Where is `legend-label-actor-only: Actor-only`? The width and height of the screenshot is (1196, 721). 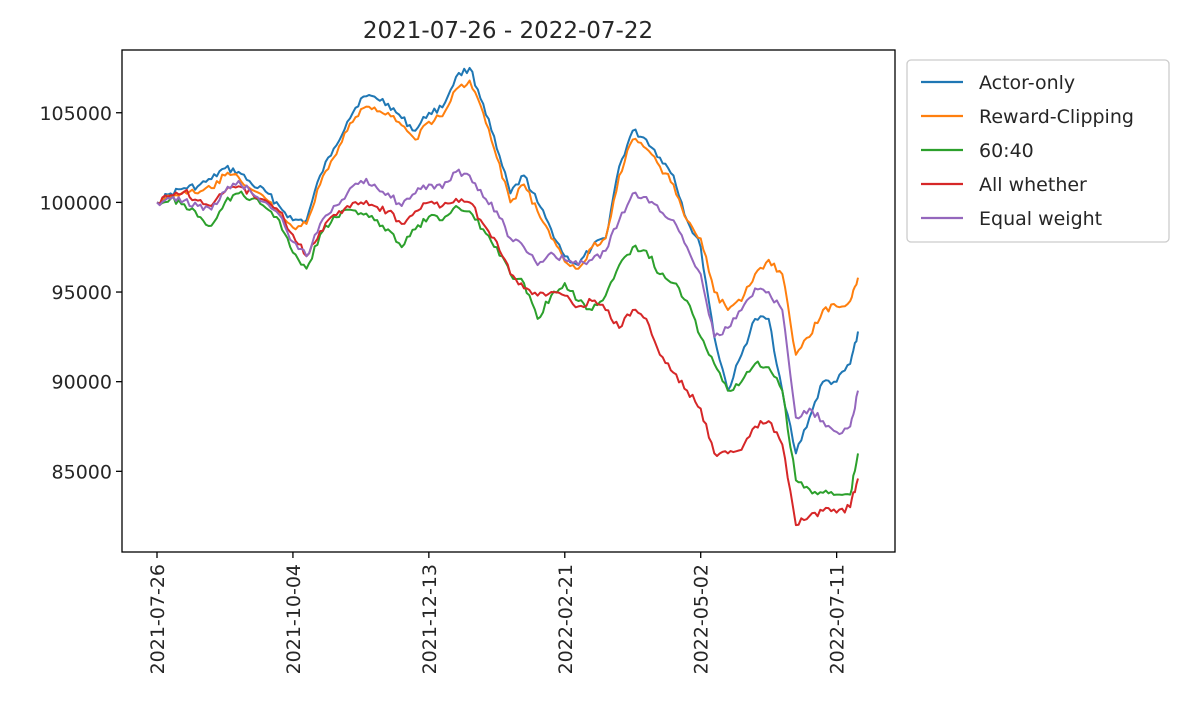
legend-label-actor-only: Actor-only is located at coordinates (1027, 83).